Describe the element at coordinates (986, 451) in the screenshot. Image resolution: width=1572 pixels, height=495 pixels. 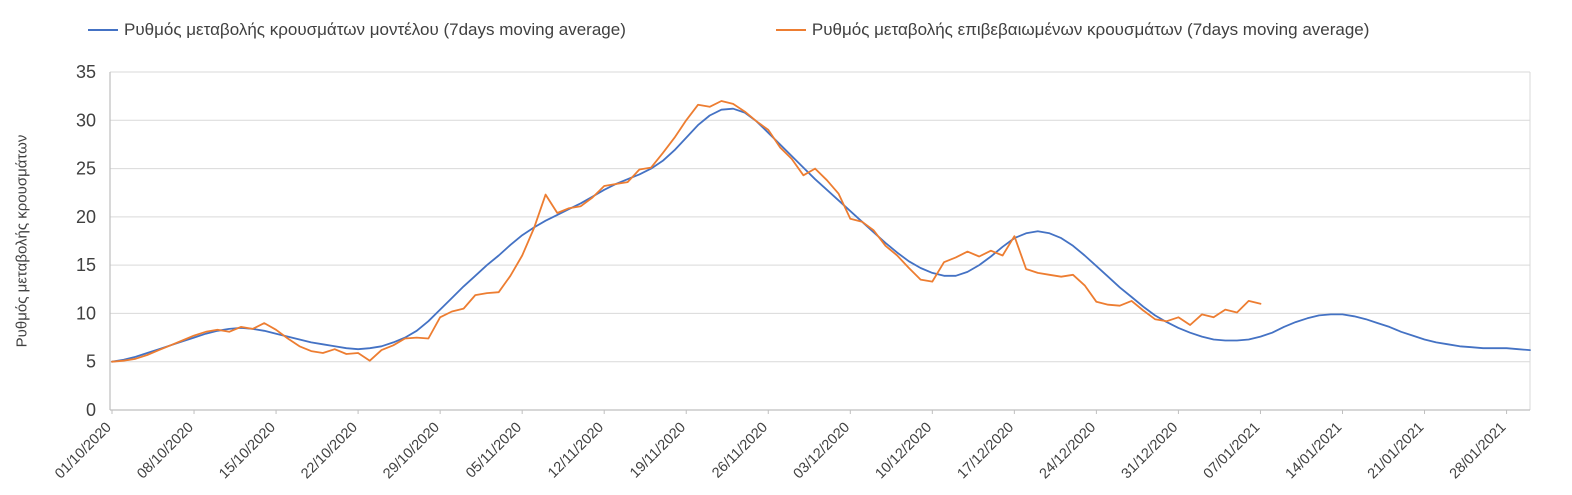
I see `x-tick-label: 17/12/2020` at that location.